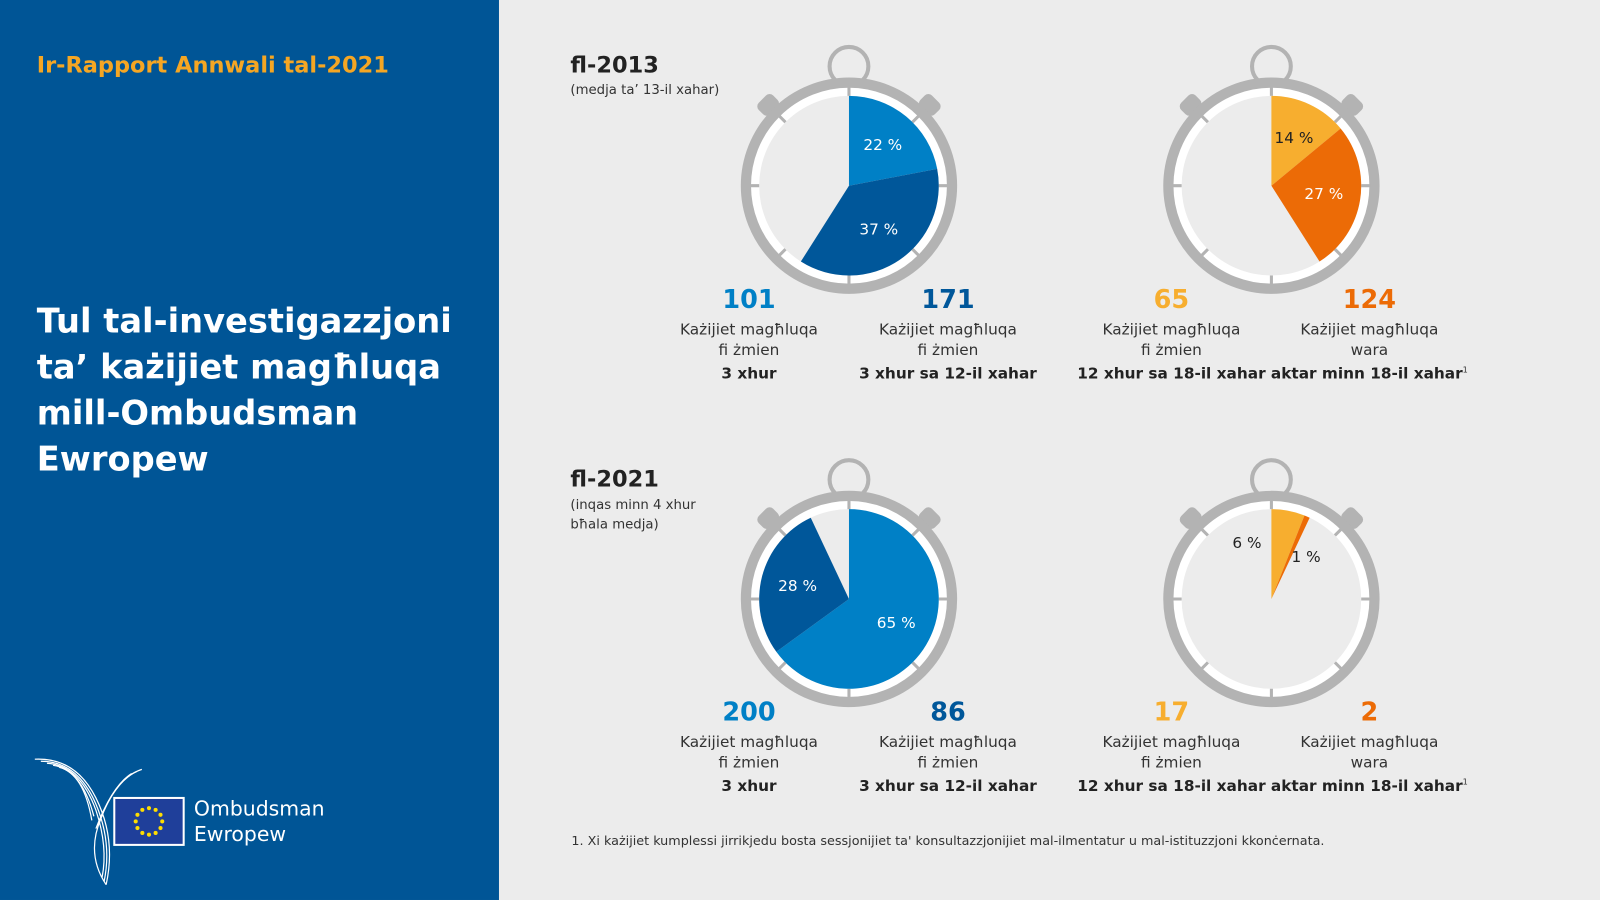 This screenshot has width=1600, height=900. I want to click on pie-slice-label: 28 %, so click(797, 586).